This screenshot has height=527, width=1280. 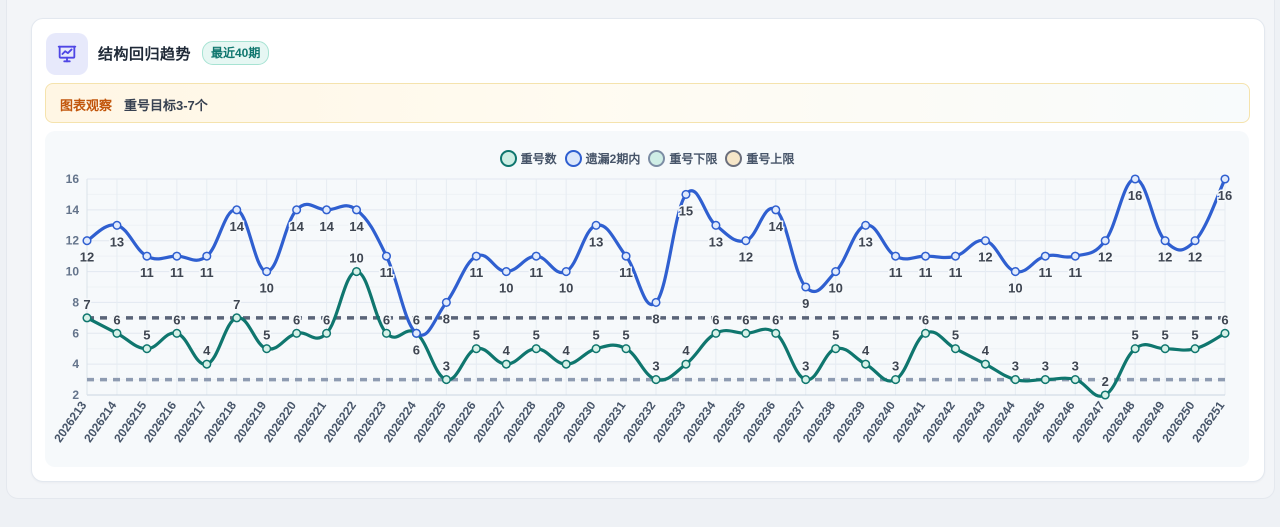 What do you see at coordinates (446, 318) in the screenshot?
I see `data-label: 8` at bounding box center [446, 318].